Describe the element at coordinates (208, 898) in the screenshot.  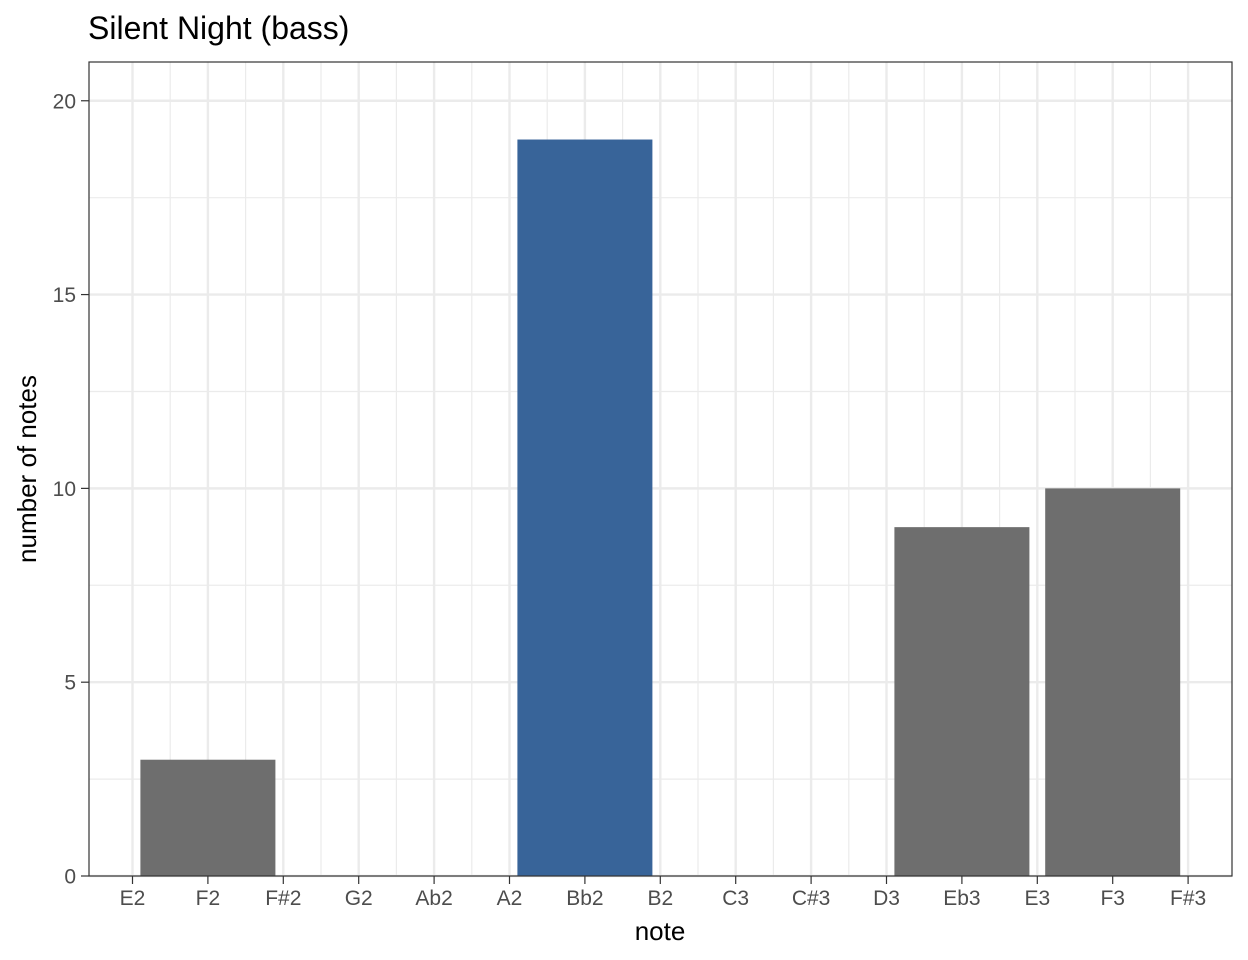
I see `x-tick-label: F2` at that location.